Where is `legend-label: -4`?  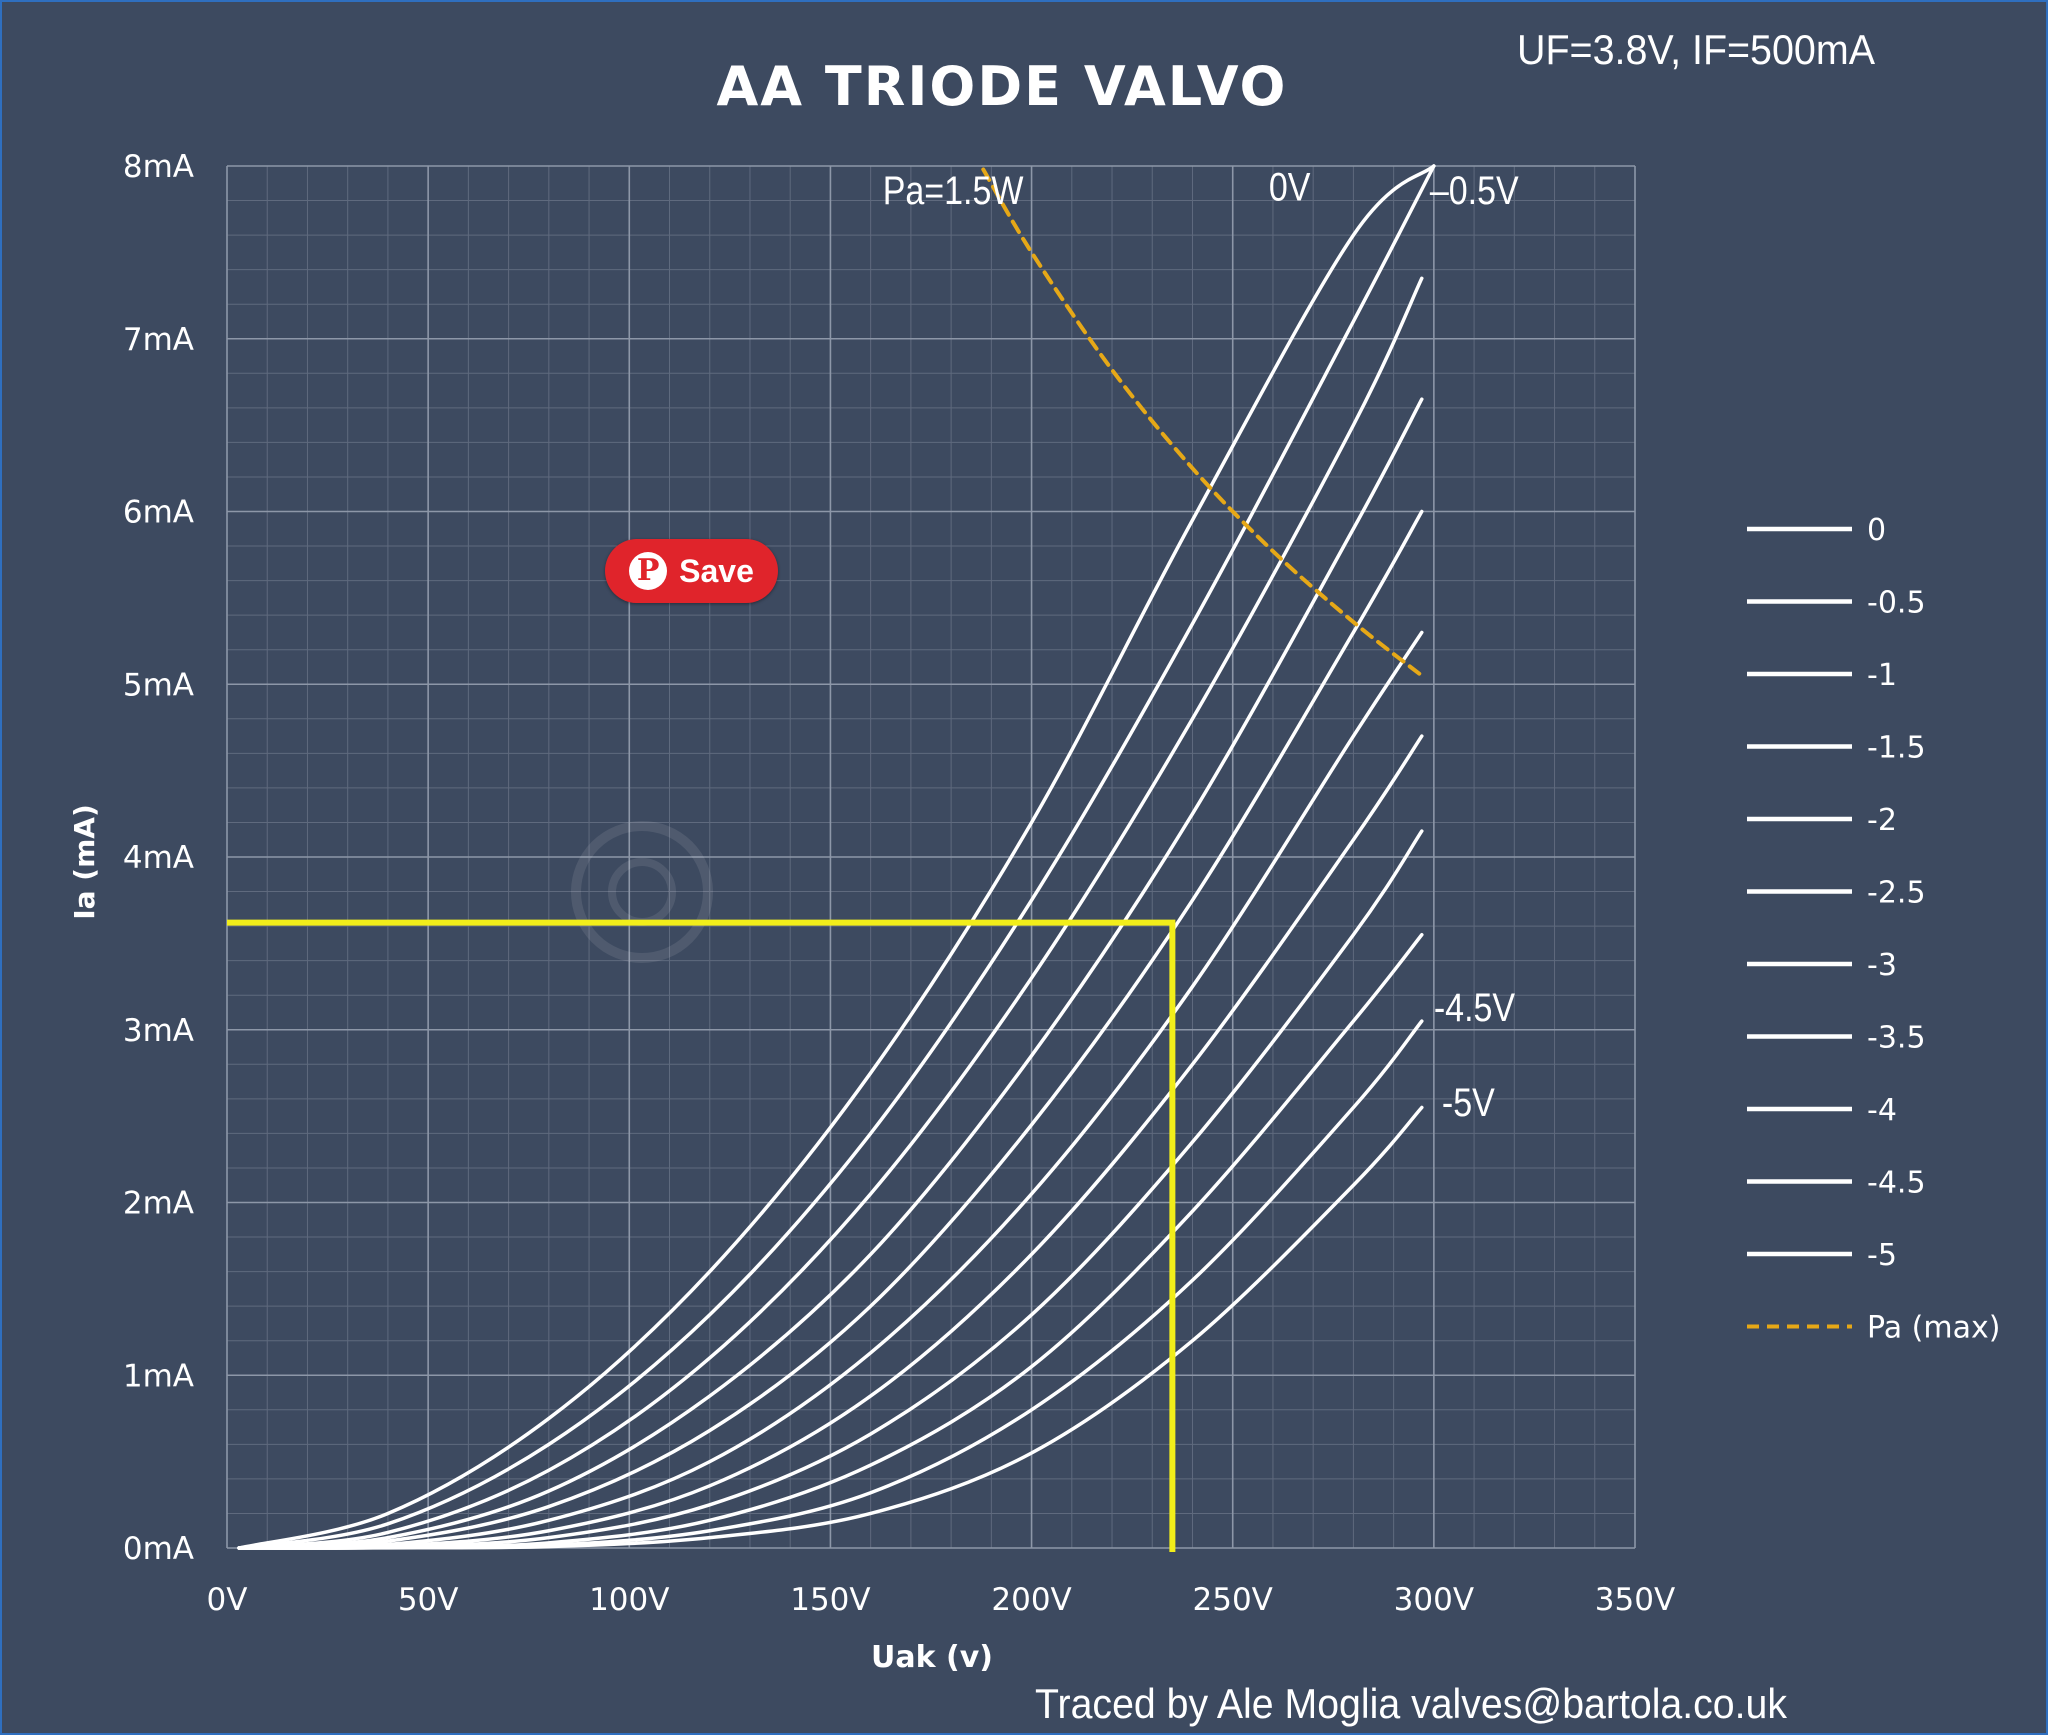
legend-label: -4 is located at coordinates (1882, 1110).